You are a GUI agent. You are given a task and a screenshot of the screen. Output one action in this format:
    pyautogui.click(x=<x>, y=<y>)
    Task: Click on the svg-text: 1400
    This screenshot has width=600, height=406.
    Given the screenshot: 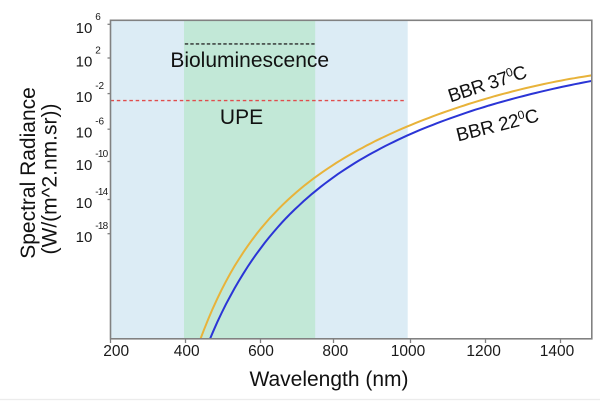 What is the action you would take?
    pyautogui.click(x=557, y=351)
    